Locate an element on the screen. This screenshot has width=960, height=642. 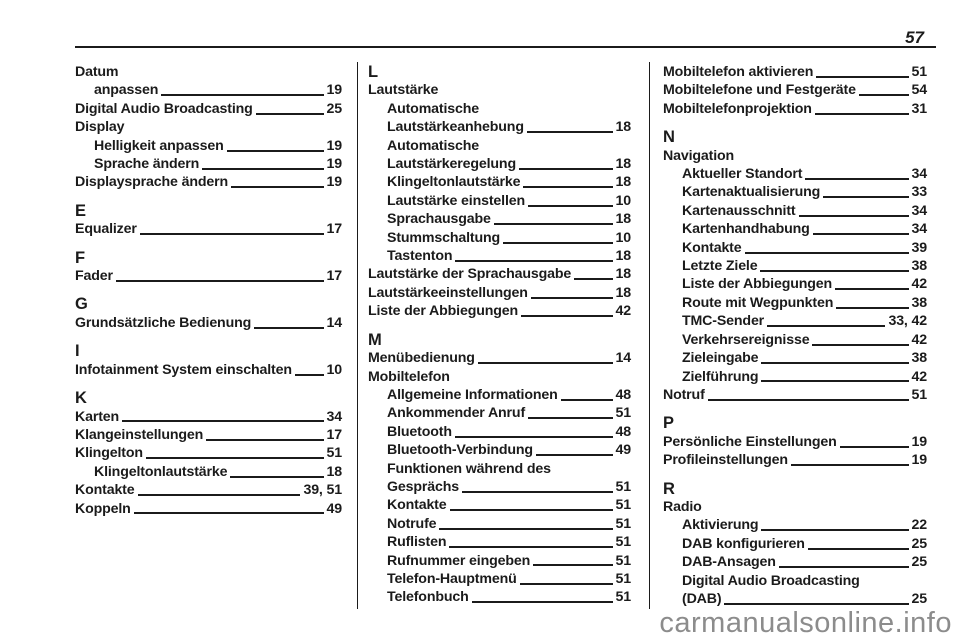
index-entry: Allgemeine Informationen 48 is located at coordinates (499, 395).